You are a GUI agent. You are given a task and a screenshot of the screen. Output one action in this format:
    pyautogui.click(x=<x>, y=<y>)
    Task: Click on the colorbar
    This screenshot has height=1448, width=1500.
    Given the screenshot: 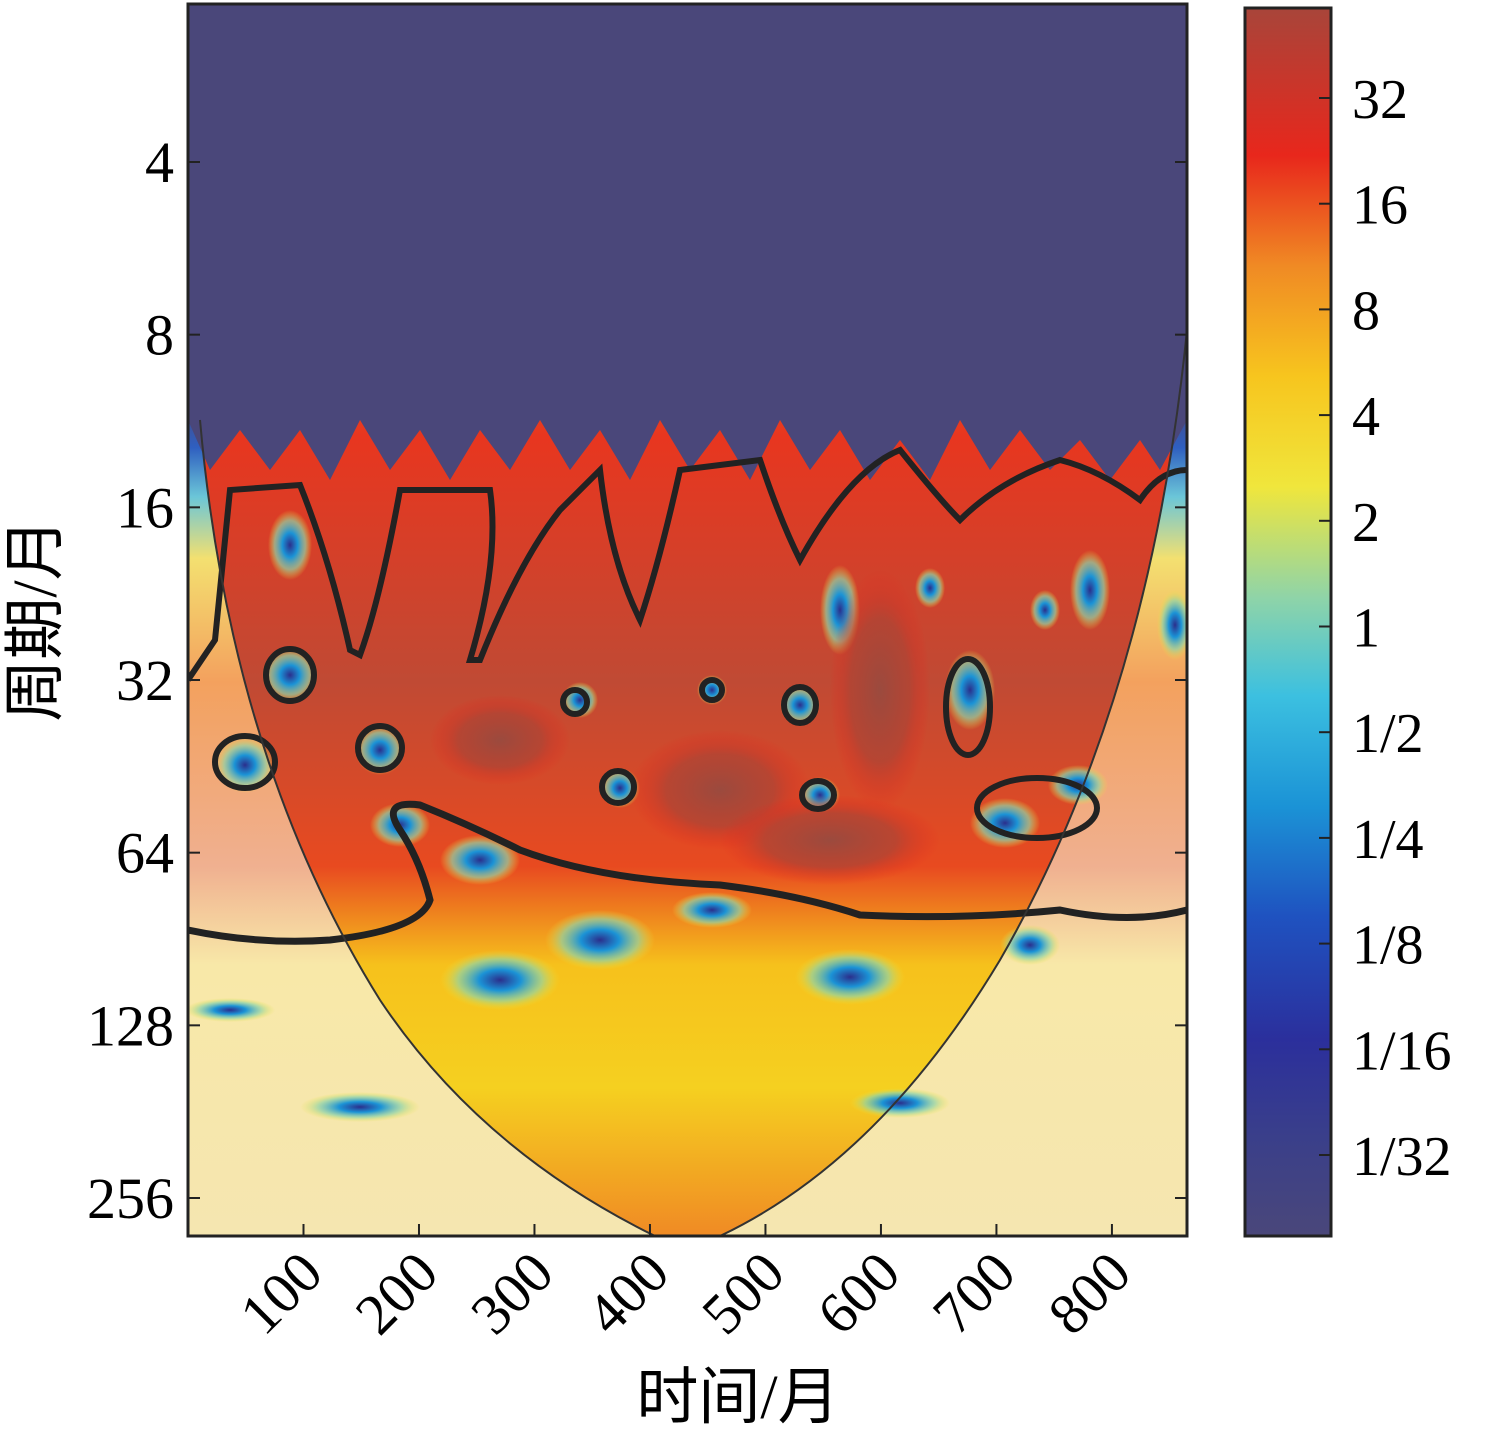 What is the action you would take?
    pyautogui.click(x=1288, y=622)
    